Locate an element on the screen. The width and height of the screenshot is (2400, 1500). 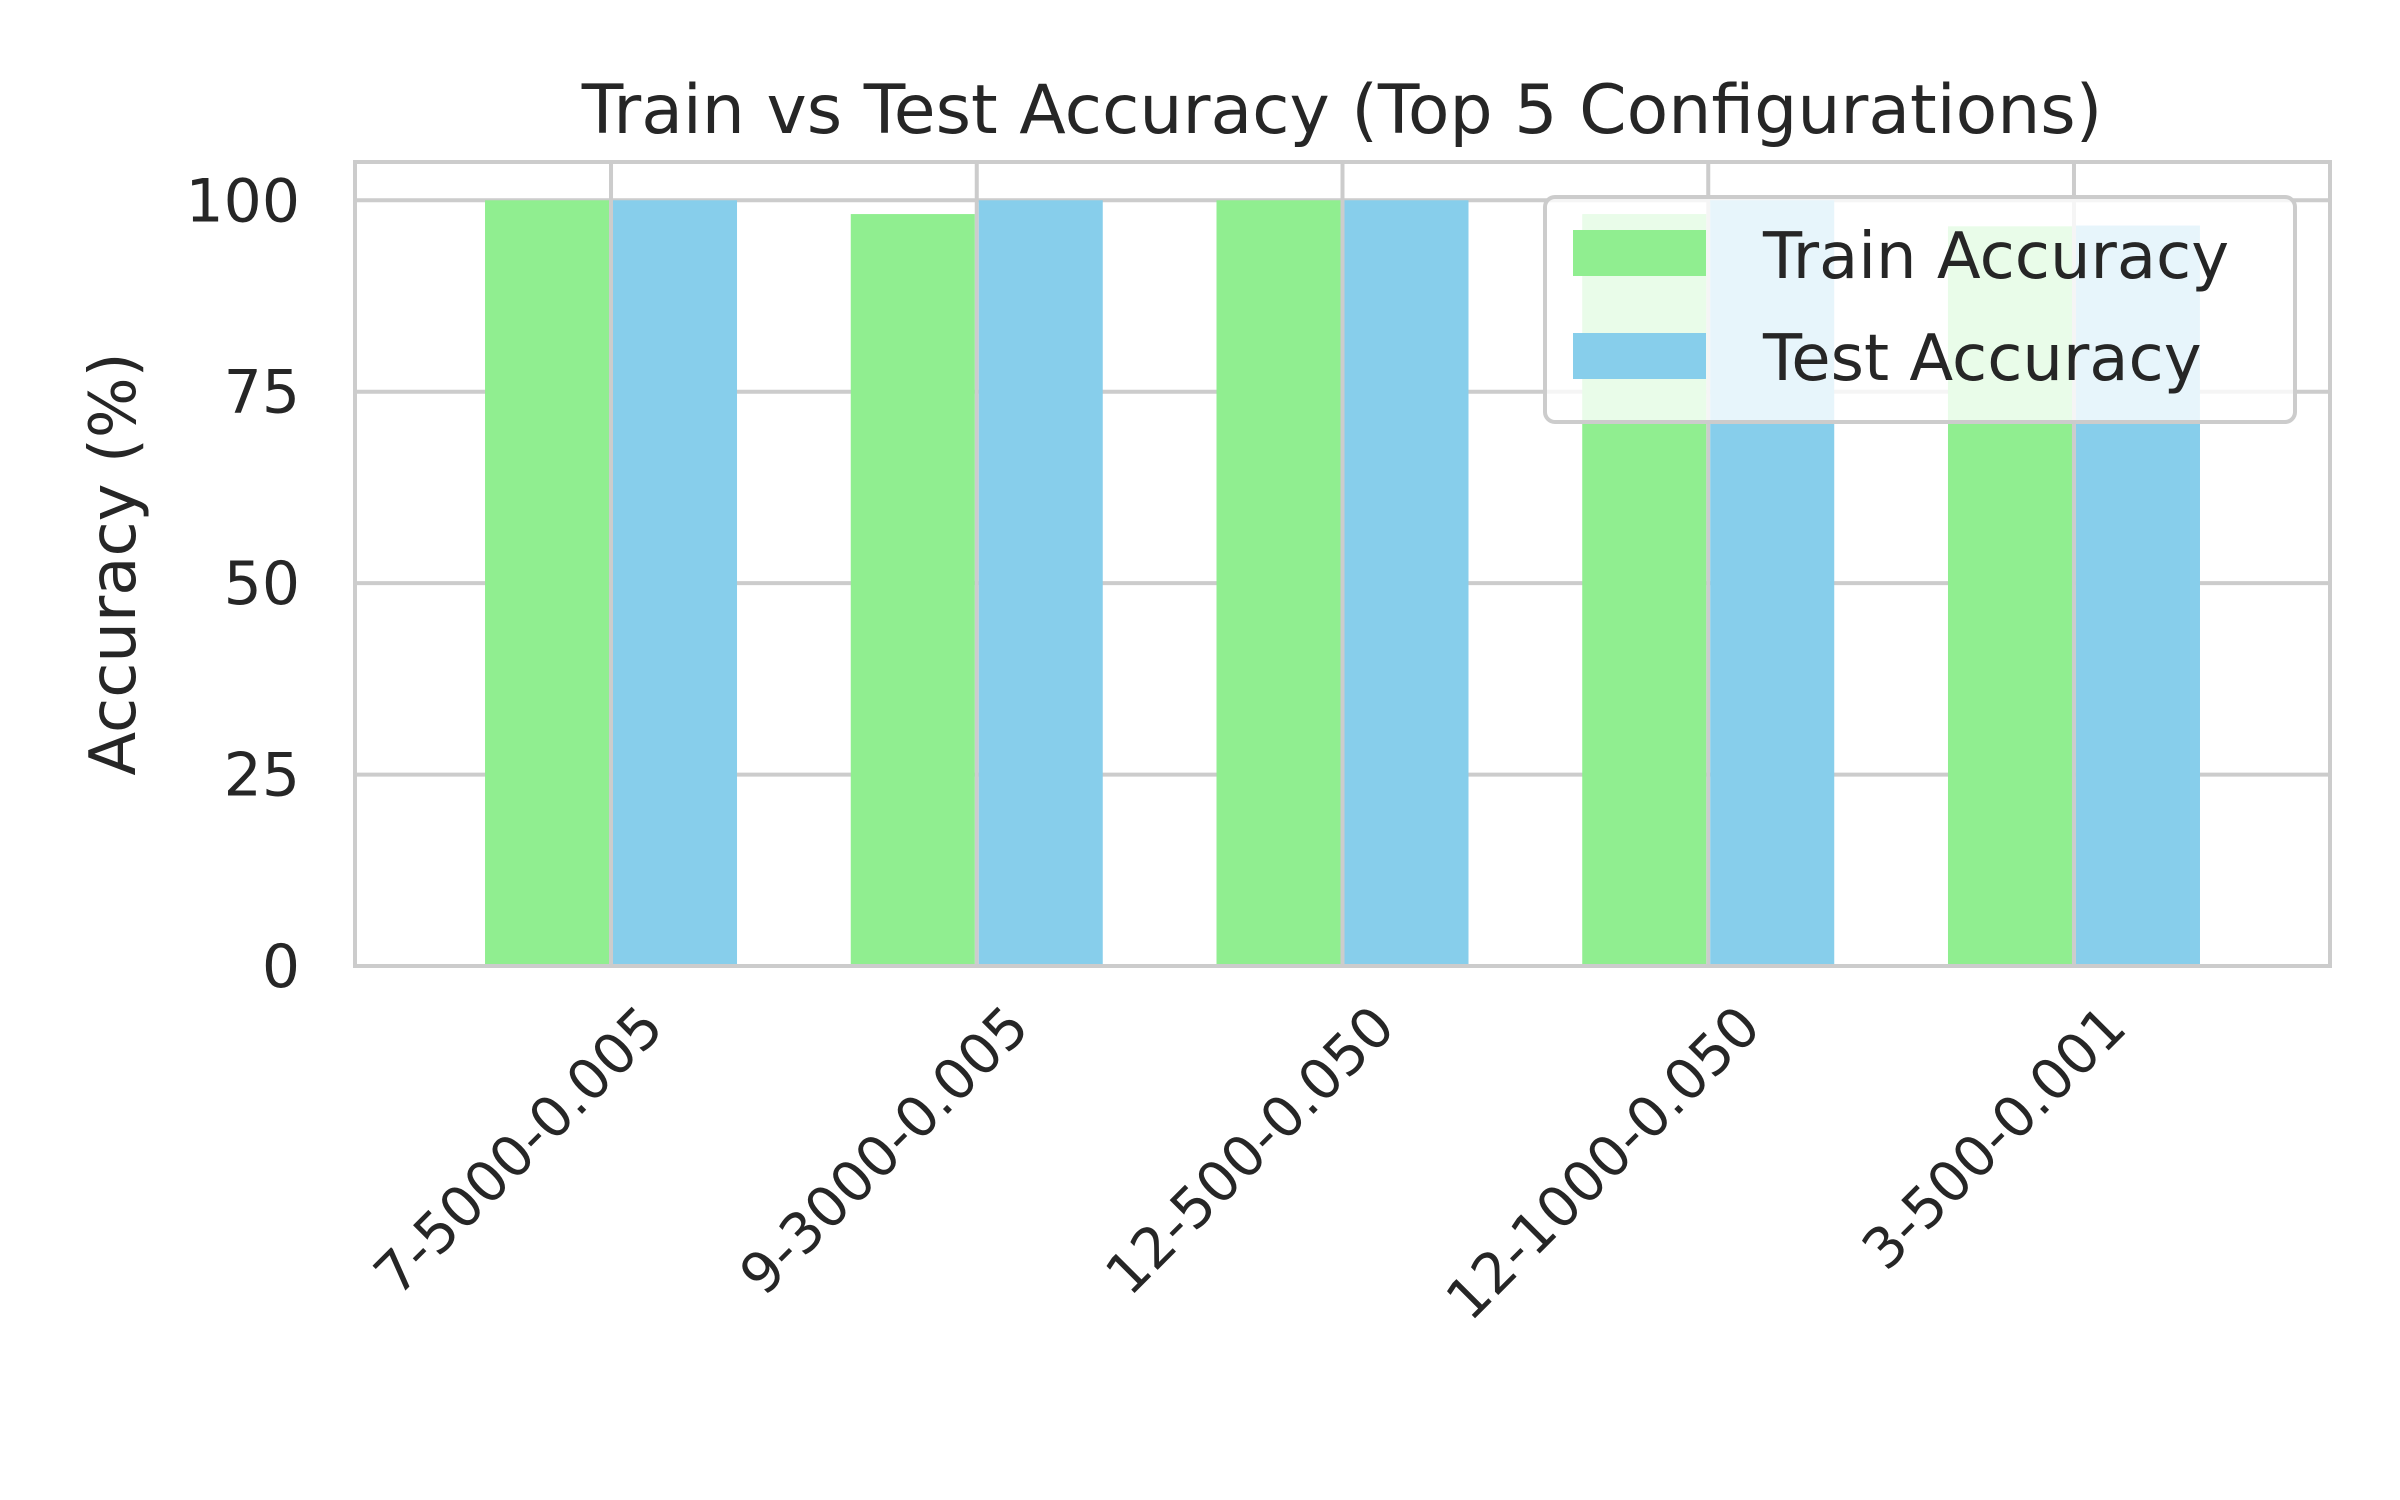
x-tick-label: 7-5000-0.005 is located at coordinates (519, 1151).